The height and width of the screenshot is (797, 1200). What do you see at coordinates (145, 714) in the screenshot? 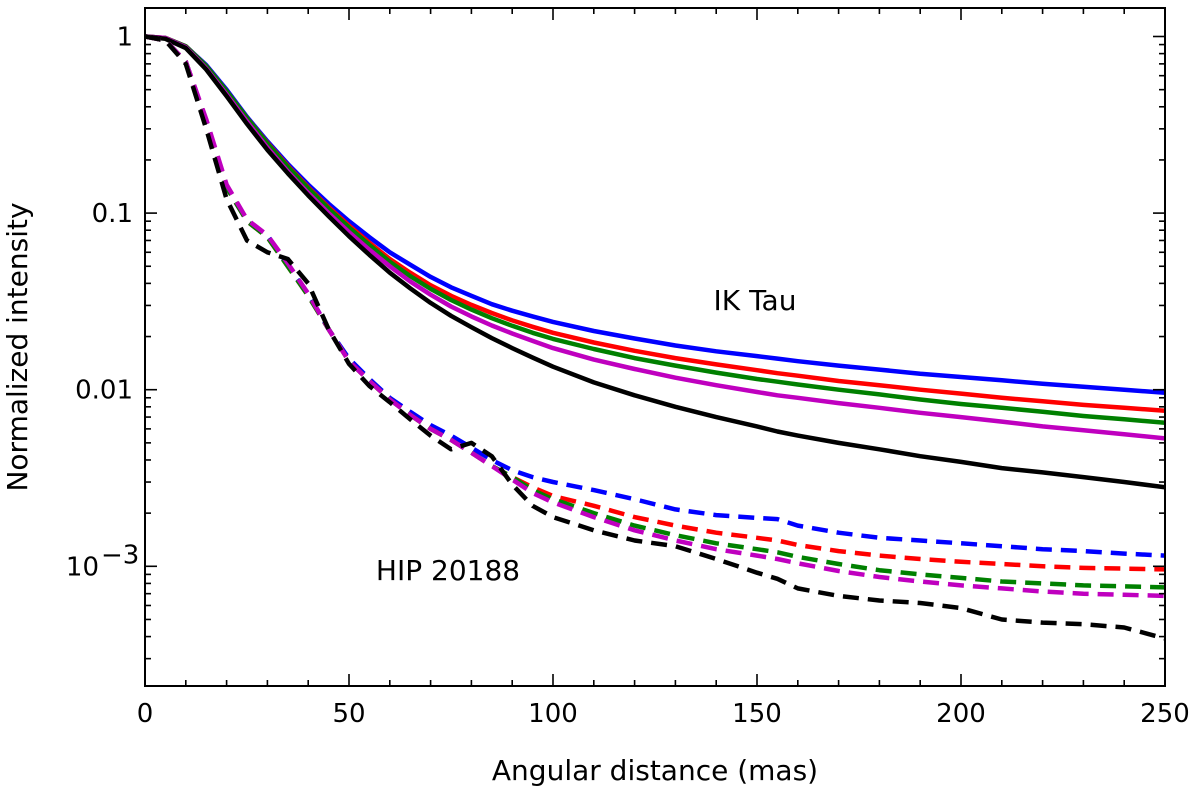
I see `x-tick-label: 0` at bounding box center [145, 714].